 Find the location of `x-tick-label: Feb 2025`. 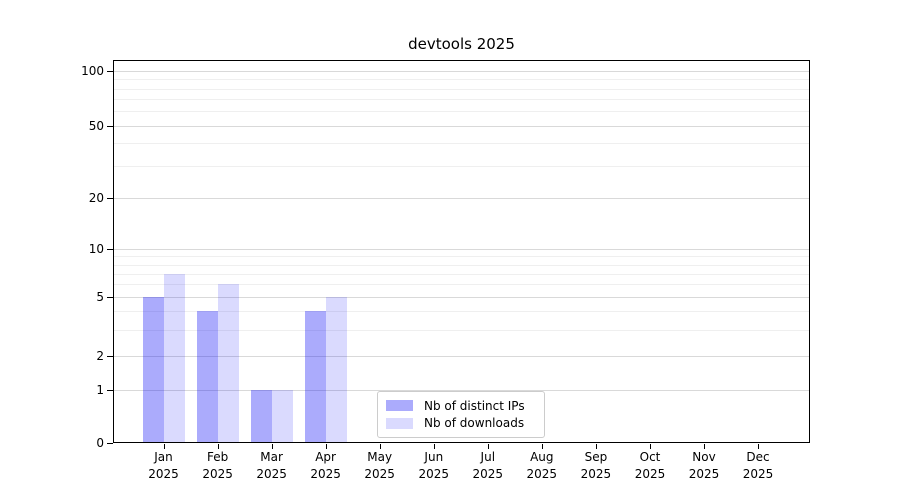

x-tick-label: Feb 2025 is located at coordinates (217, 465).